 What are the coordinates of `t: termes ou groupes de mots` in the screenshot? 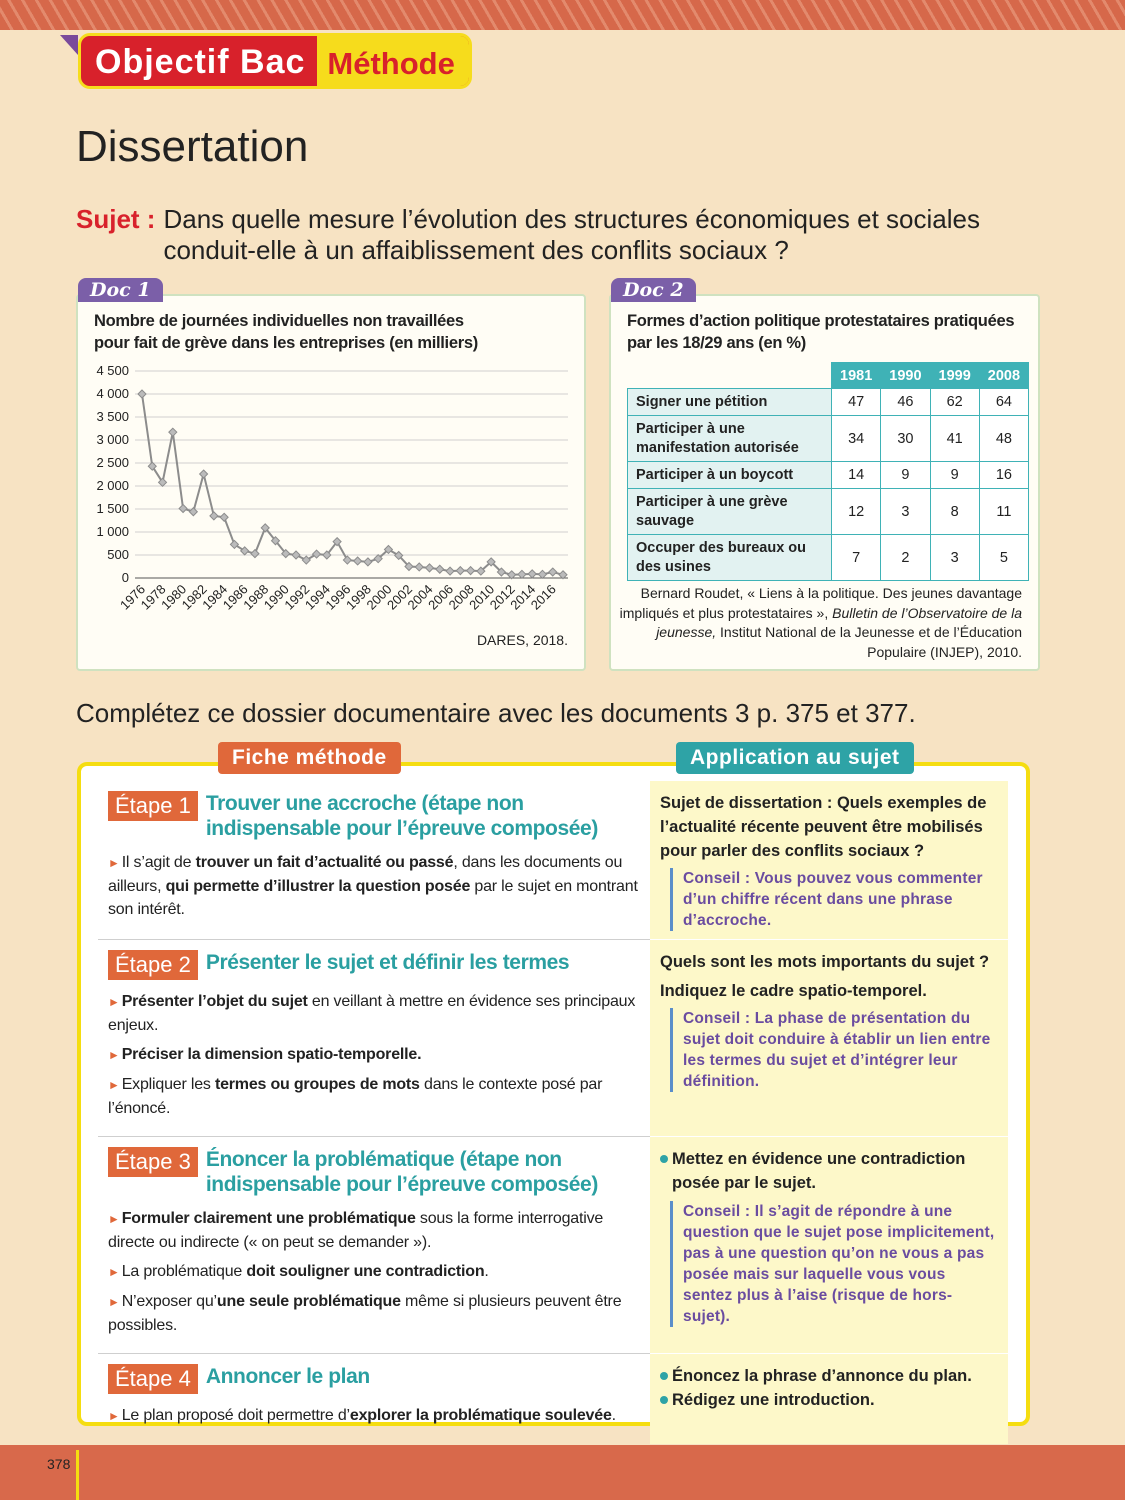 It's located at (317, 1084).